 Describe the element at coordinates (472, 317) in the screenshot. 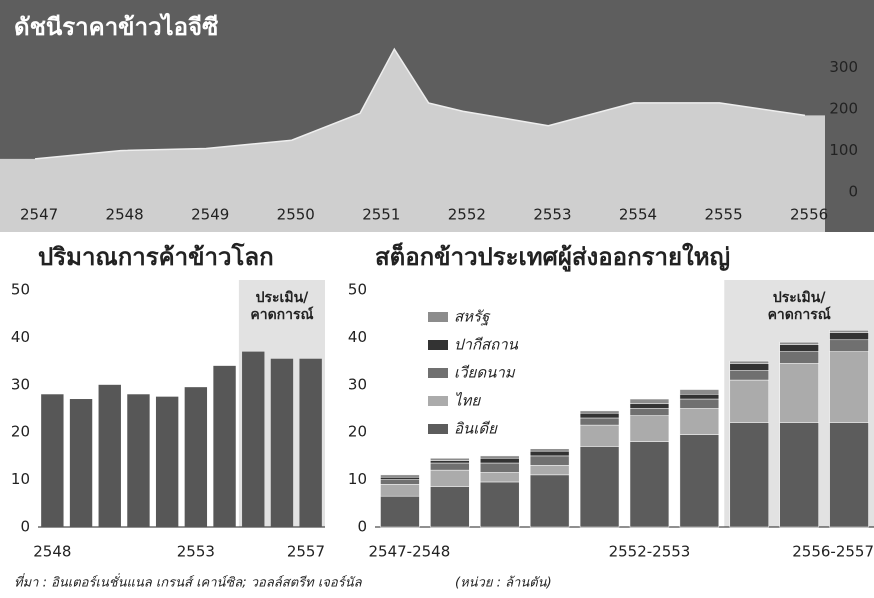

I see `legend-label: สหรัฐ` at that location.